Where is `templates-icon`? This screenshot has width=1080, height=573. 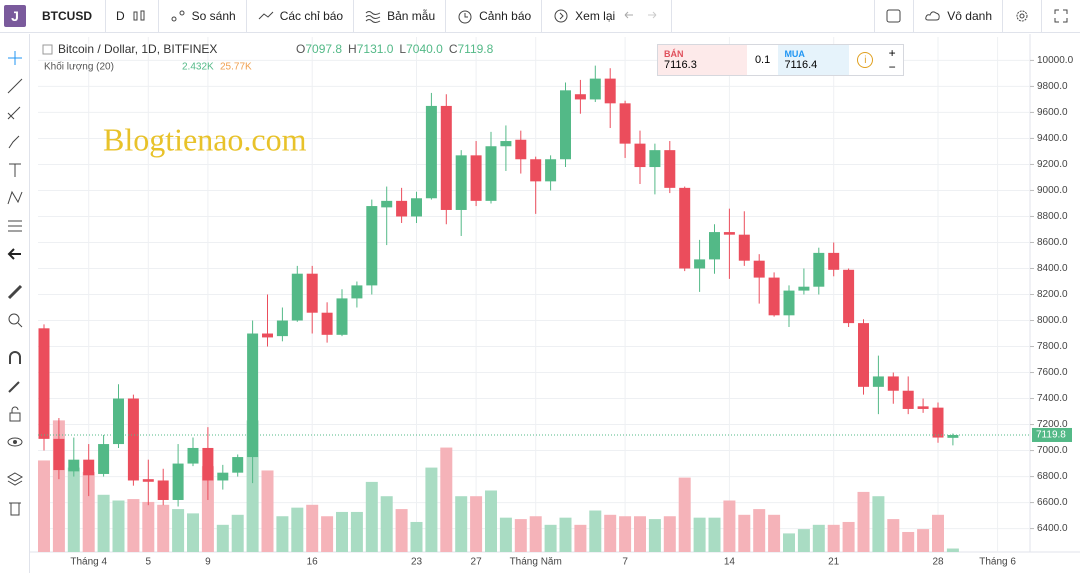 templates-icon is located at coordinates (373, 17).